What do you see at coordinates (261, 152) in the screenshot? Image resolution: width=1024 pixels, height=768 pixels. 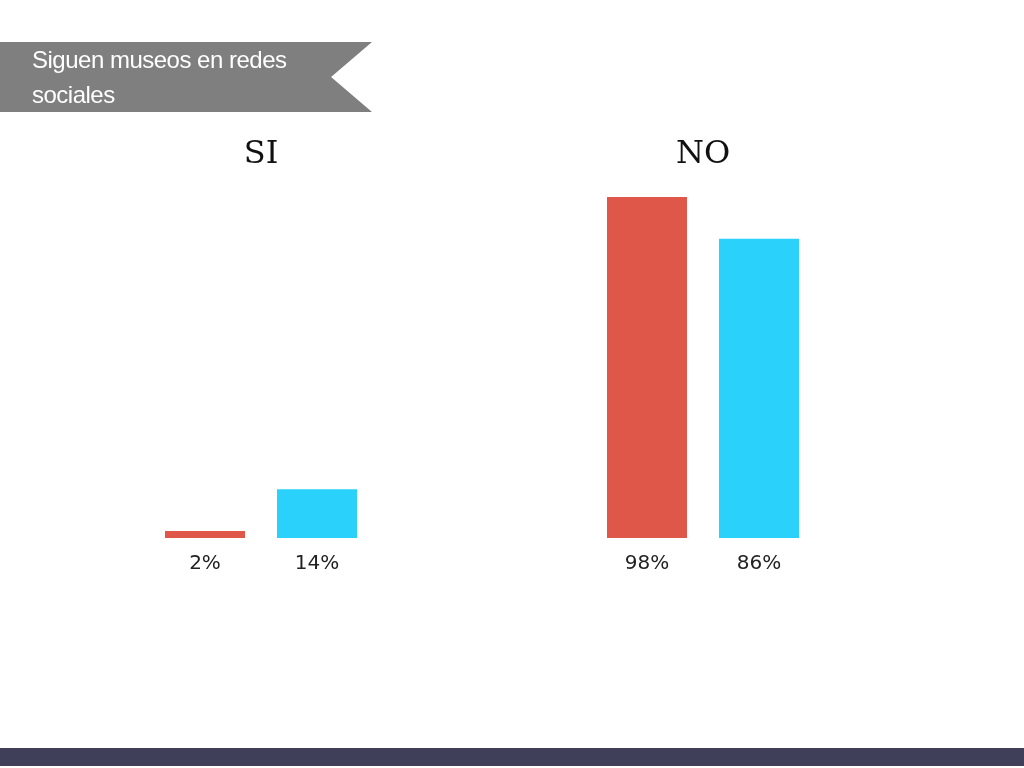 I see `x-tick-label: SI` at bounding box center [261, 152].